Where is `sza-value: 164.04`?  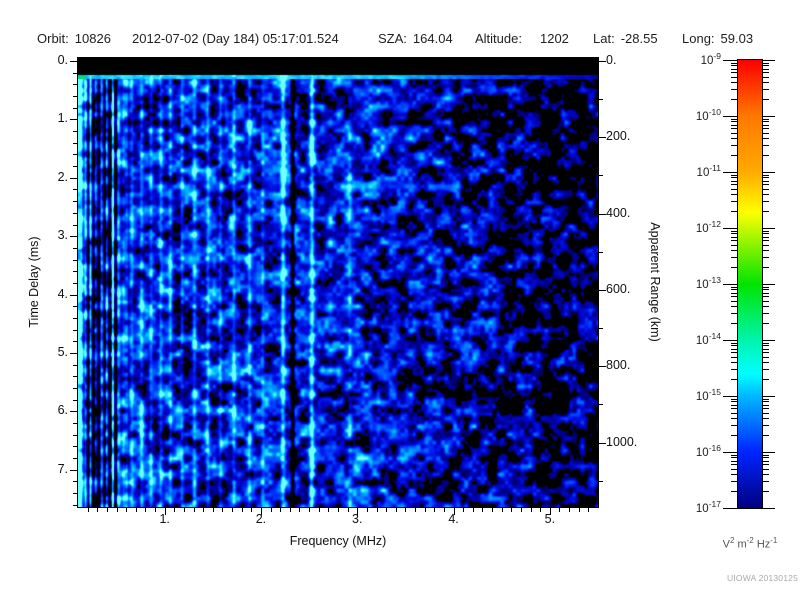 sza-value: 164.04 is located at coordinates (432, 38).